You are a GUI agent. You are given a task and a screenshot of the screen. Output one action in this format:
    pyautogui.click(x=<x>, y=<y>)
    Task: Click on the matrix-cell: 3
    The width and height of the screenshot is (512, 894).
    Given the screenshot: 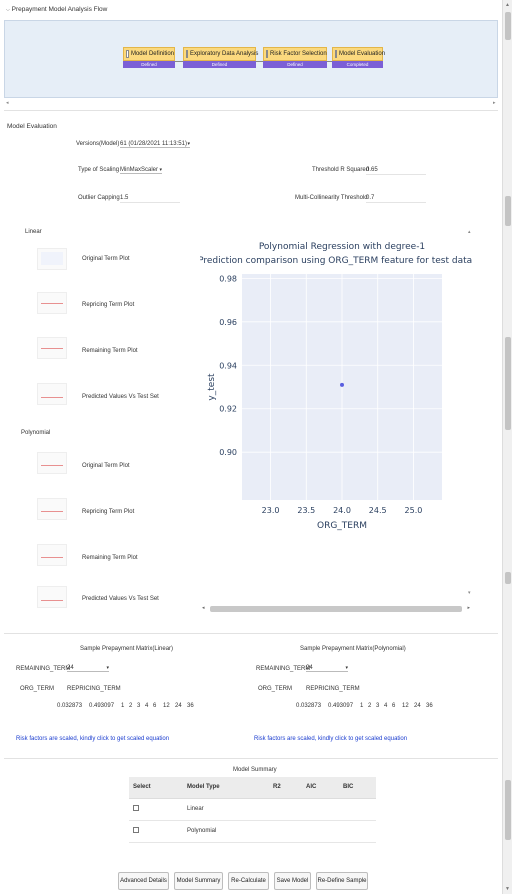 What is the action you would take?
    pyautogui.click(x=378, y=706)
    